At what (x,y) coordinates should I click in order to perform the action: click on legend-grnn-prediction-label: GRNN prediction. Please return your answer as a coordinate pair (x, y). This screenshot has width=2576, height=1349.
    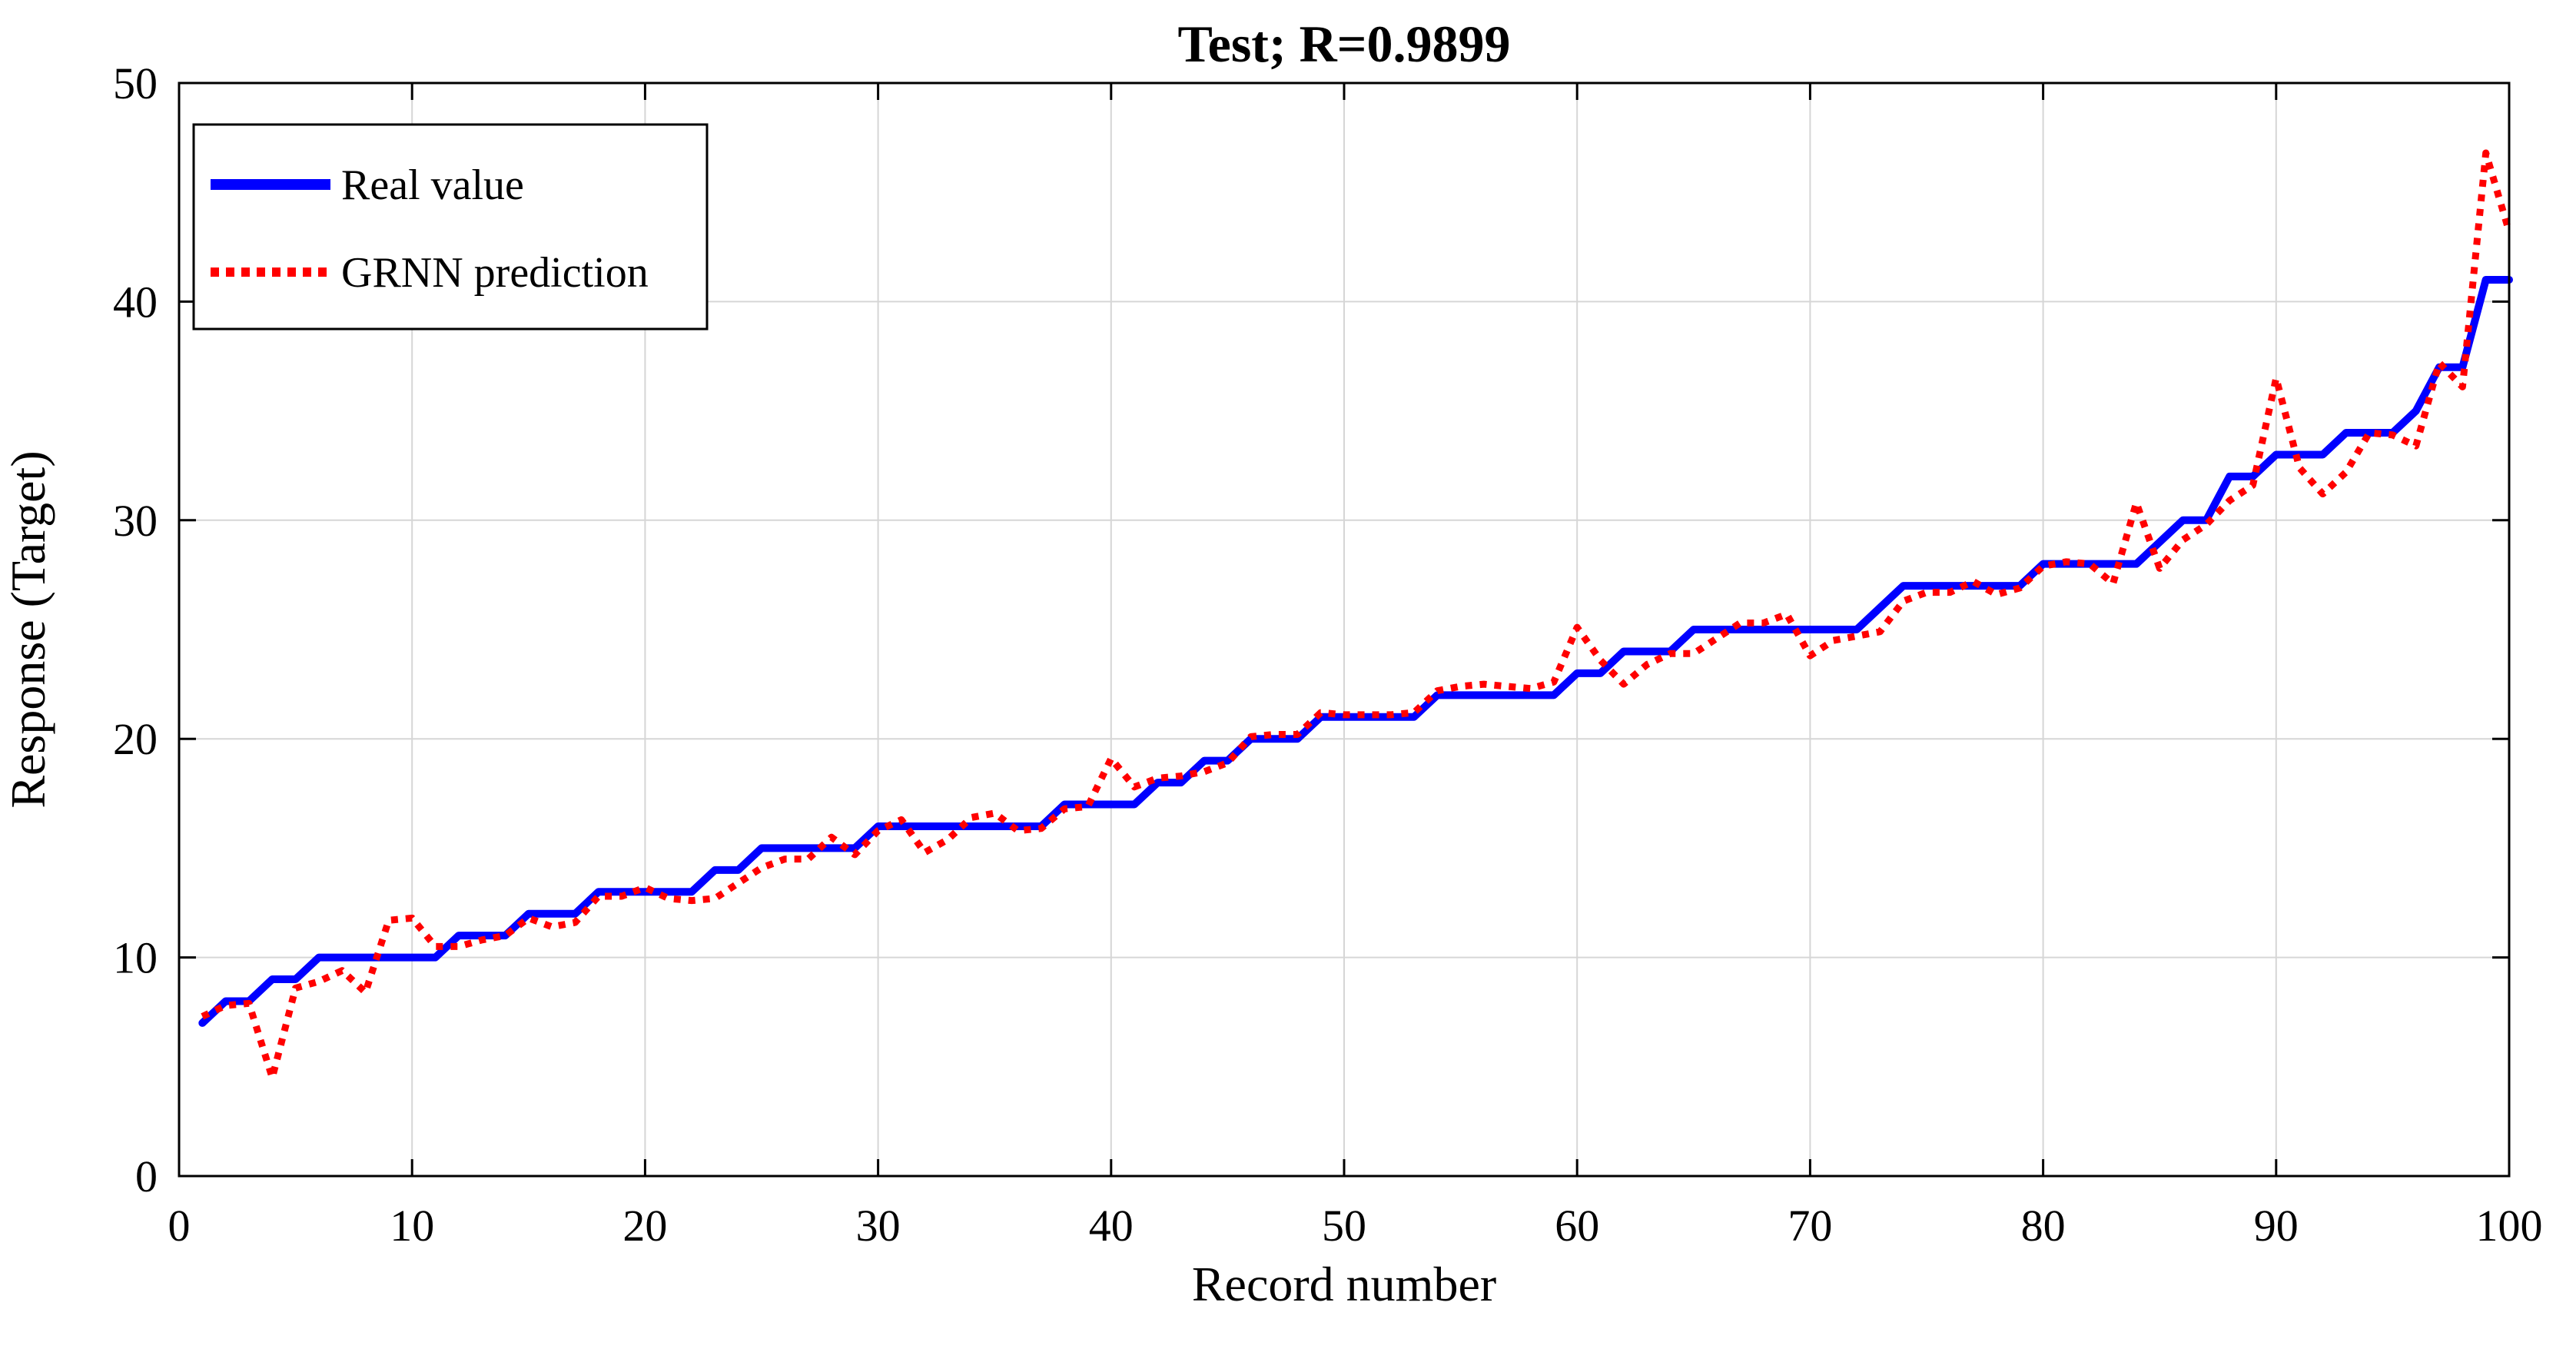
    Looking at the image, I should click on (495, 273).